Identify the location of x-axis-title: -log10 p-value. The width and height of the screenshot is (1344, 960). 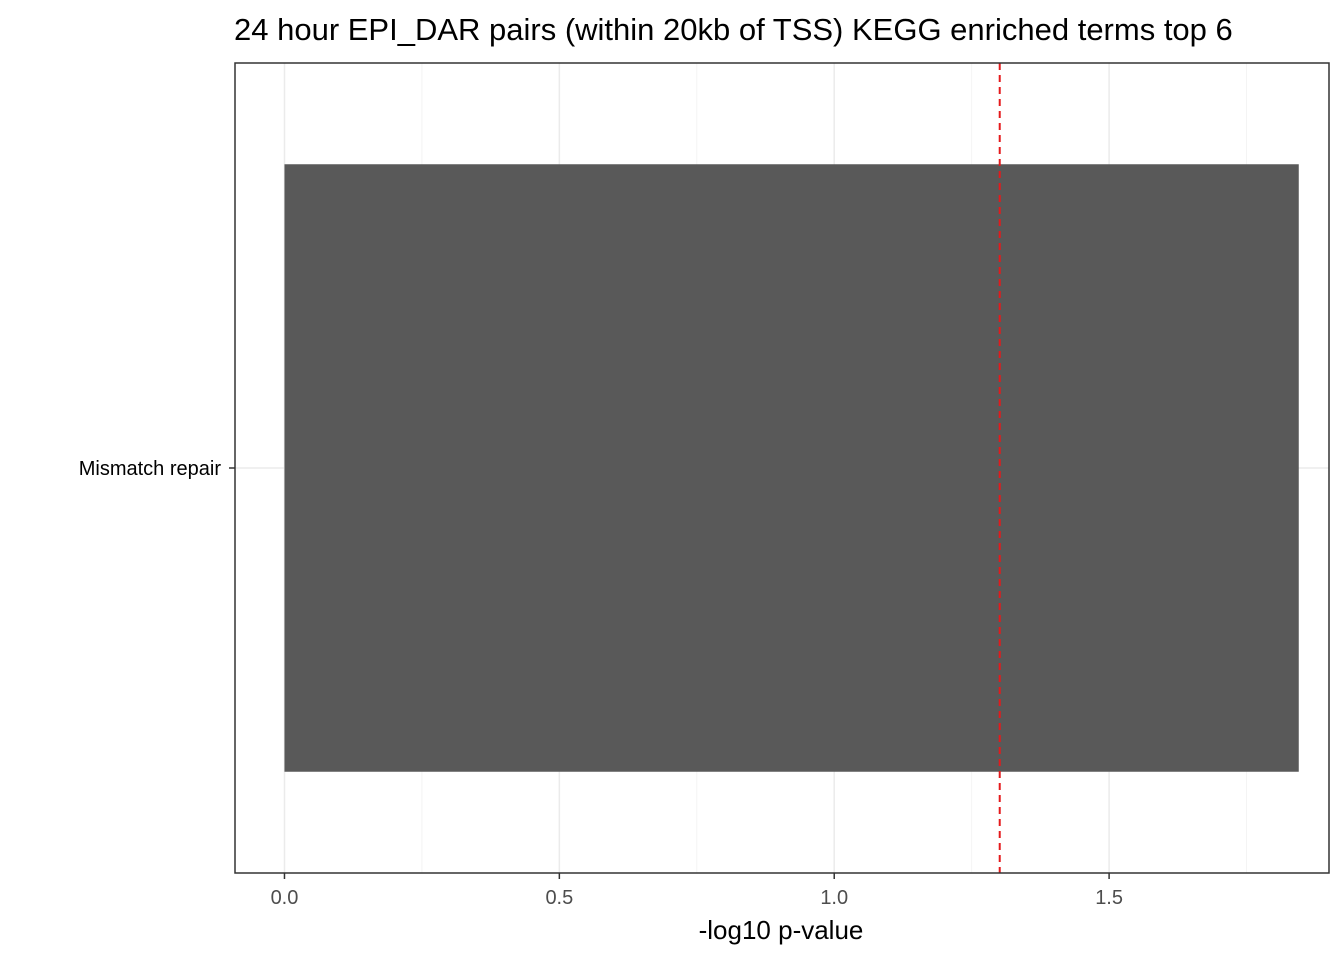
(781, 930).